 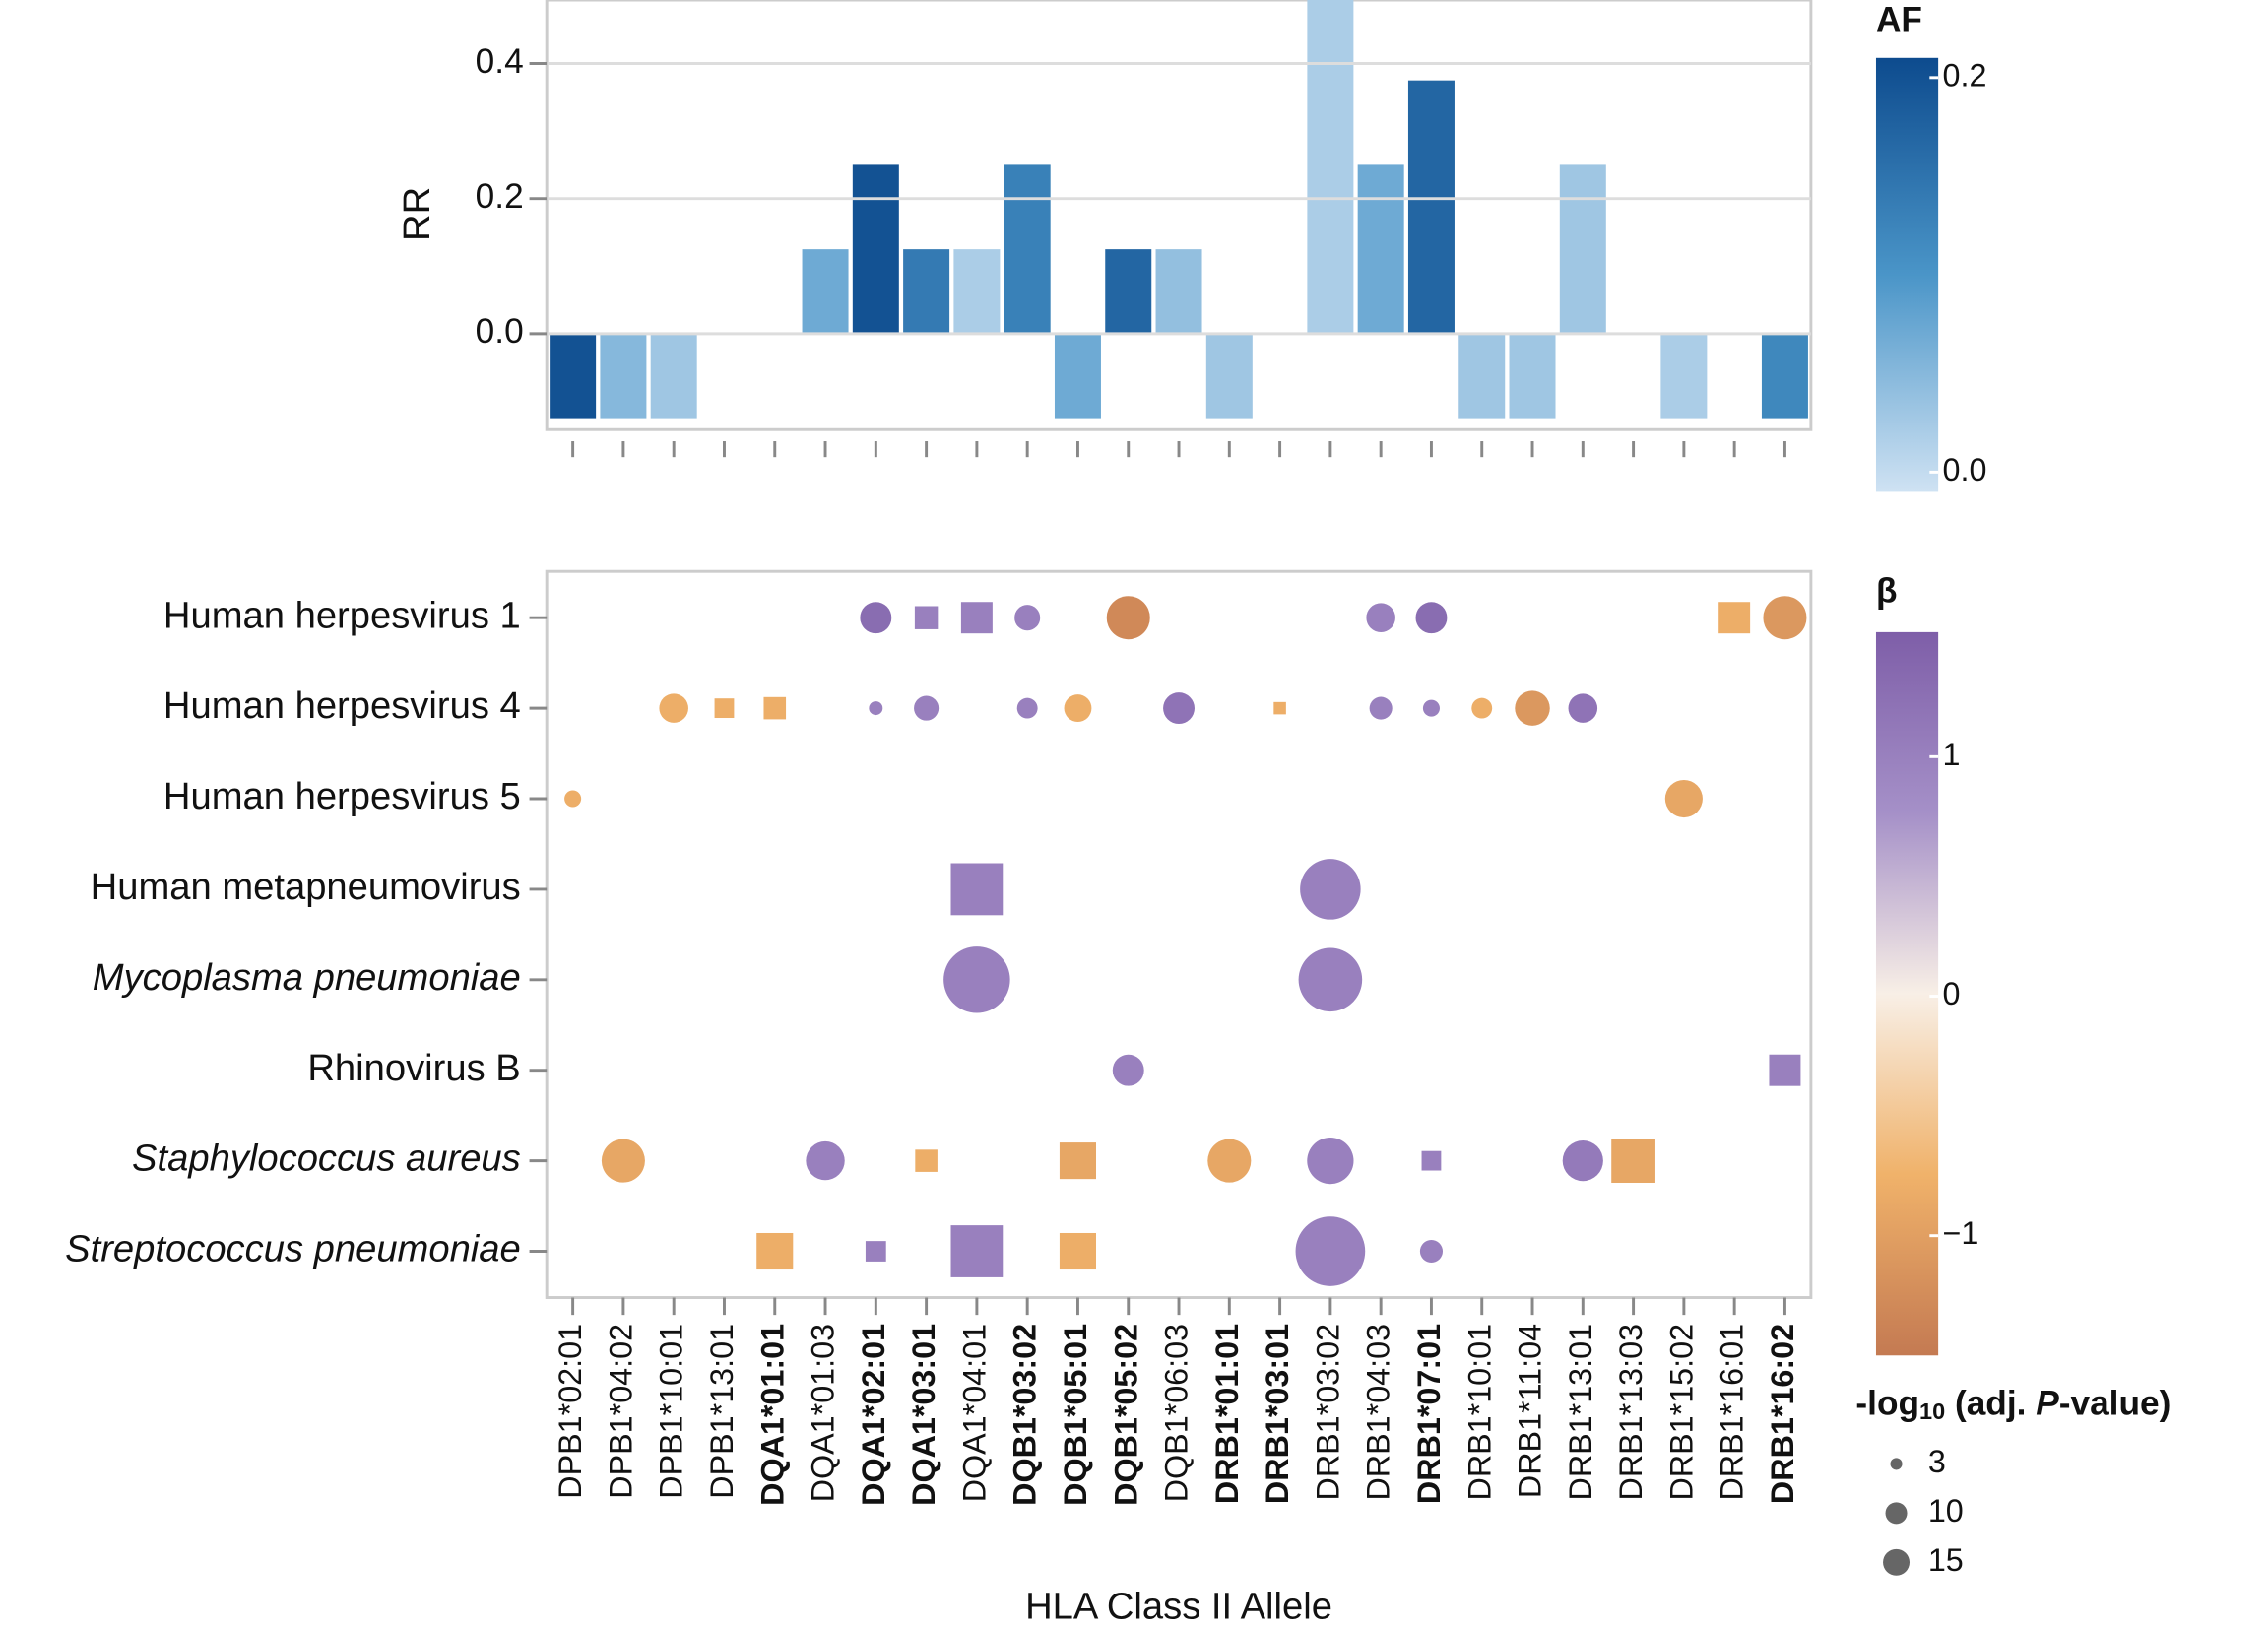 What do you see at coordinates (1479, 1412) in the screenshot?
I see `x-tick-label: DRB1*10:01` at bounding box center [1479, 1412].